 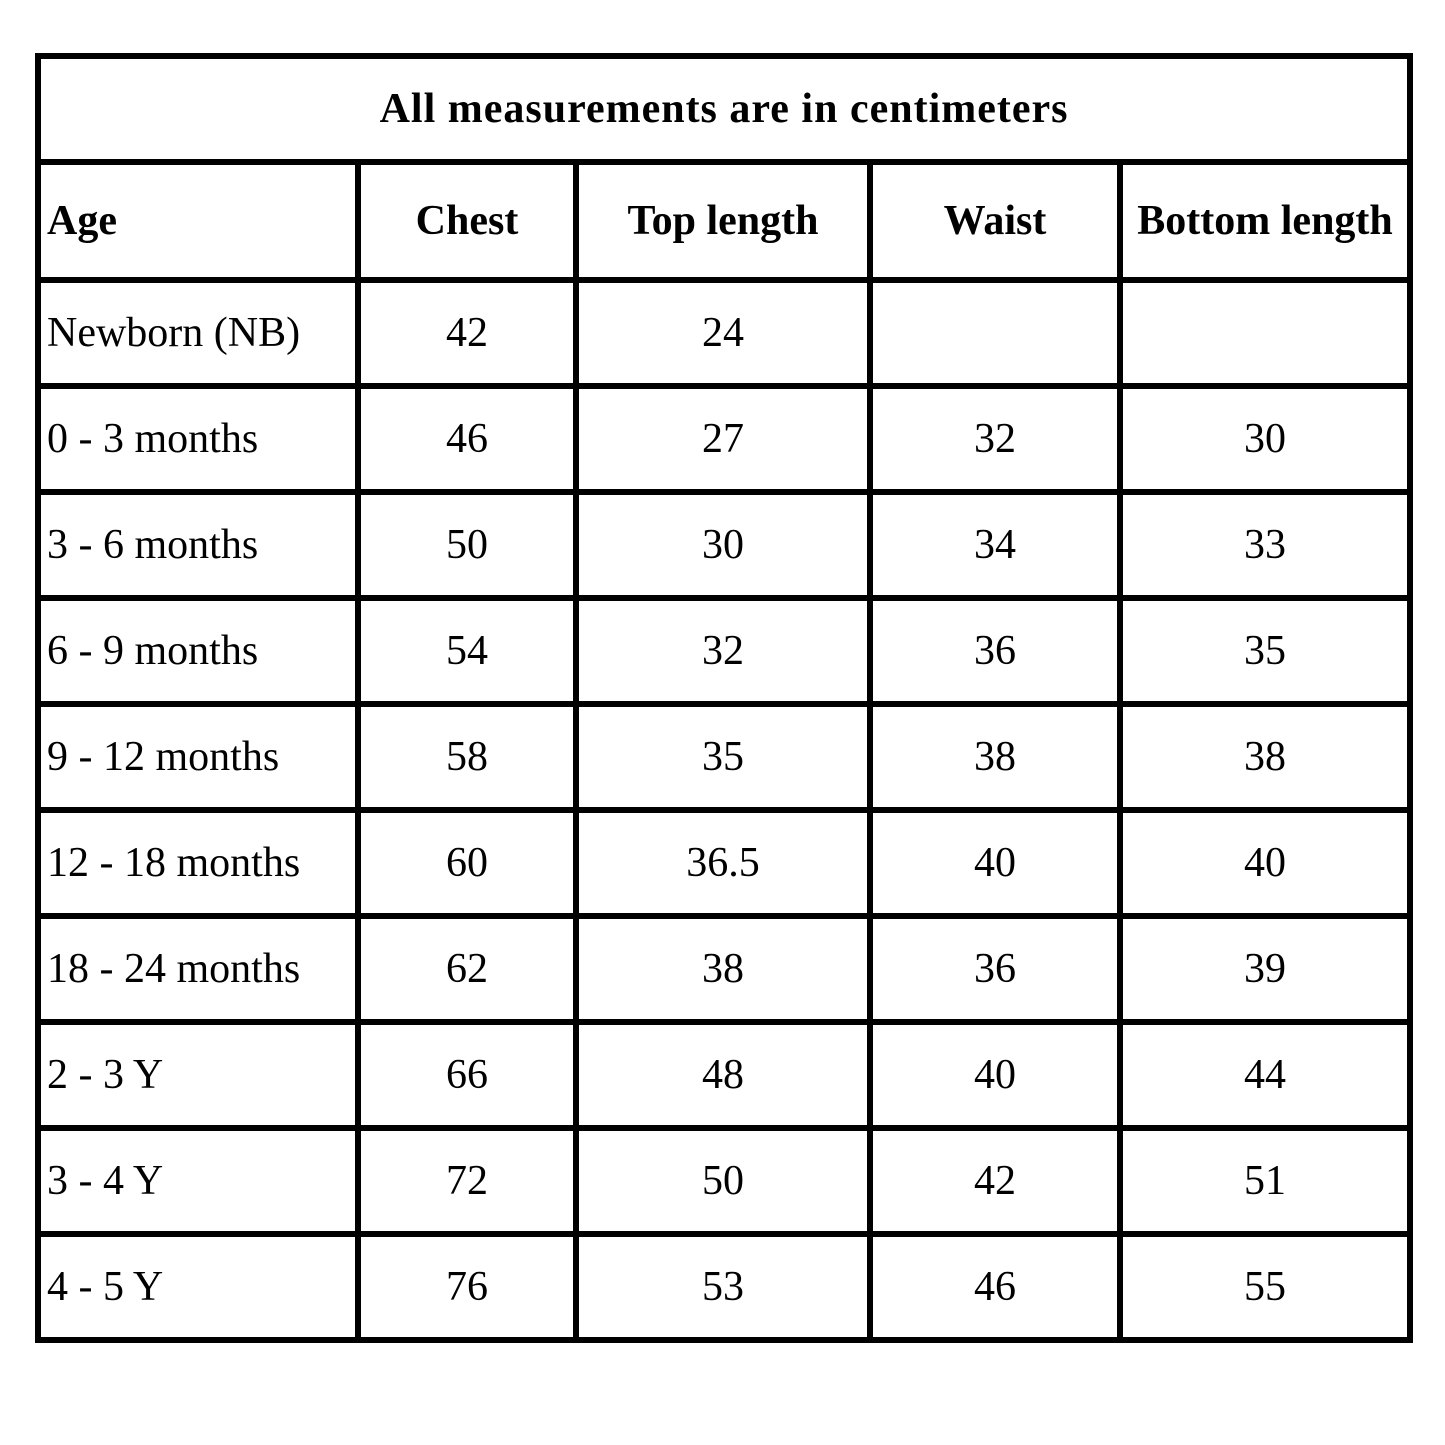 I want to click on cell-top-length: 27, so click(x=723, y=439).